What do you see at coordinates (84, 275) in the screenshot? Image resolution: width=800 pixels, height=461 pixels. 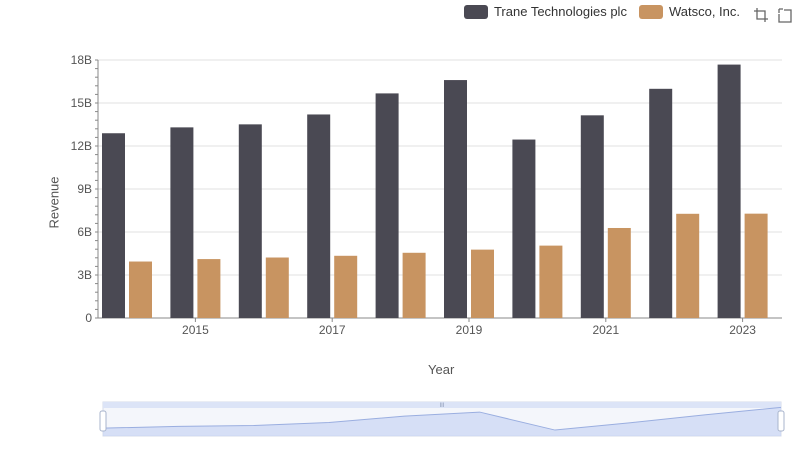 I see `y-tick-label: 3B` at bounding box center [84, 275].